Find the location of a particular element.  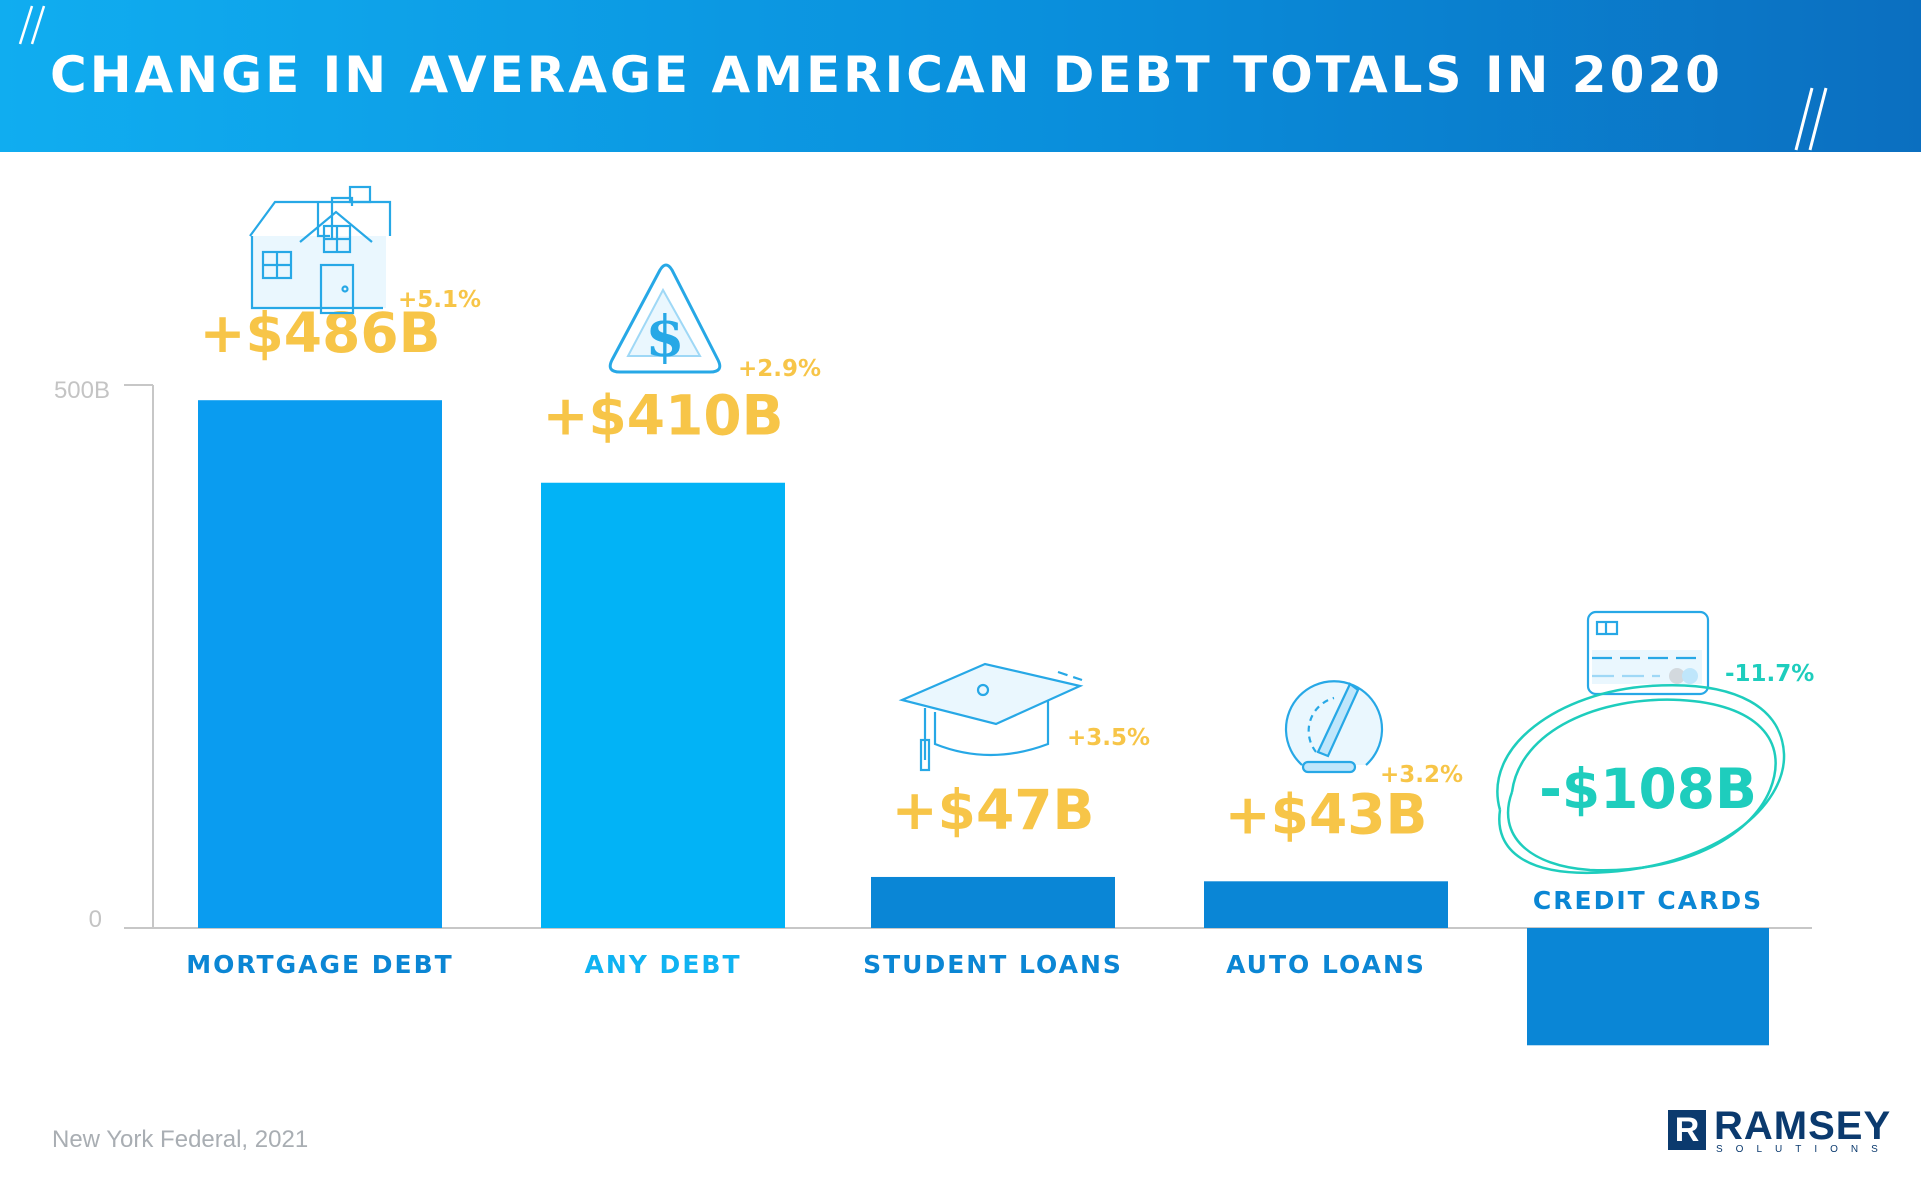

category-label: MORTGAGE DEBT is located at coordinates (319, 964).